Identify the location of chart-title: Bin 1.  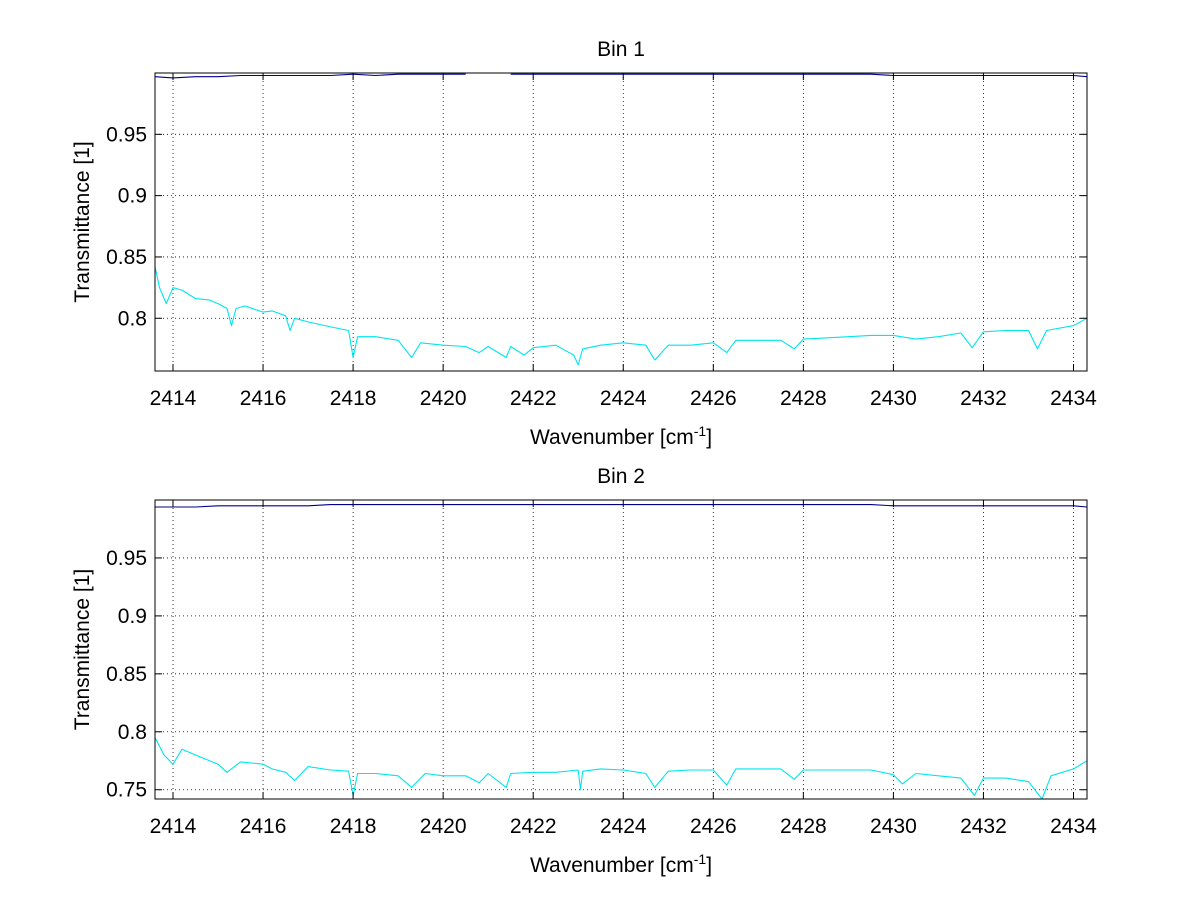
(621, 49).